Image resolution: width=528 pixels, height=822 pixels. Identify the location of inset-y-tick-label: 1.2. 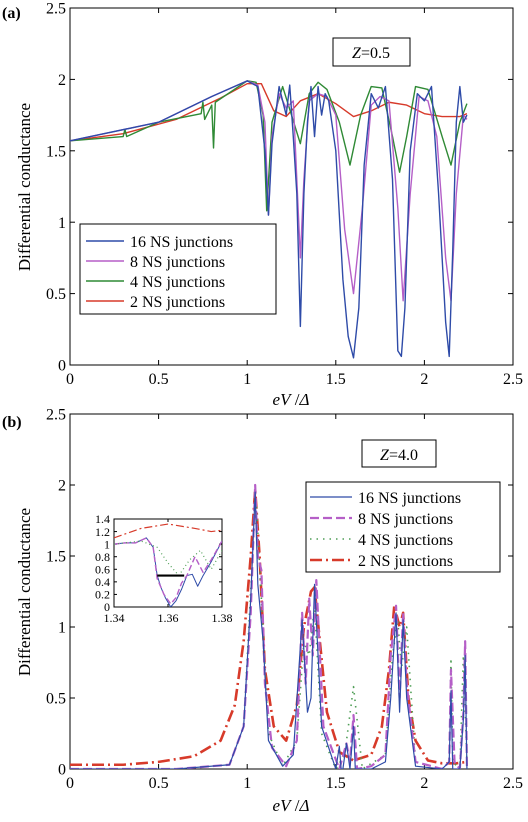
(102, 532).